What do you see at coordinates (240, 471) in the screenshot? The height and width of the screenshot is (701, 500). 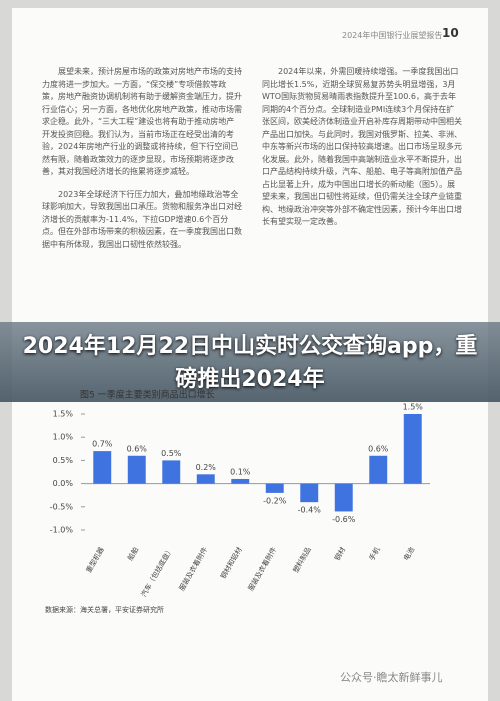 I see `value-label: 0.1%` at bounding box center [240, 471].